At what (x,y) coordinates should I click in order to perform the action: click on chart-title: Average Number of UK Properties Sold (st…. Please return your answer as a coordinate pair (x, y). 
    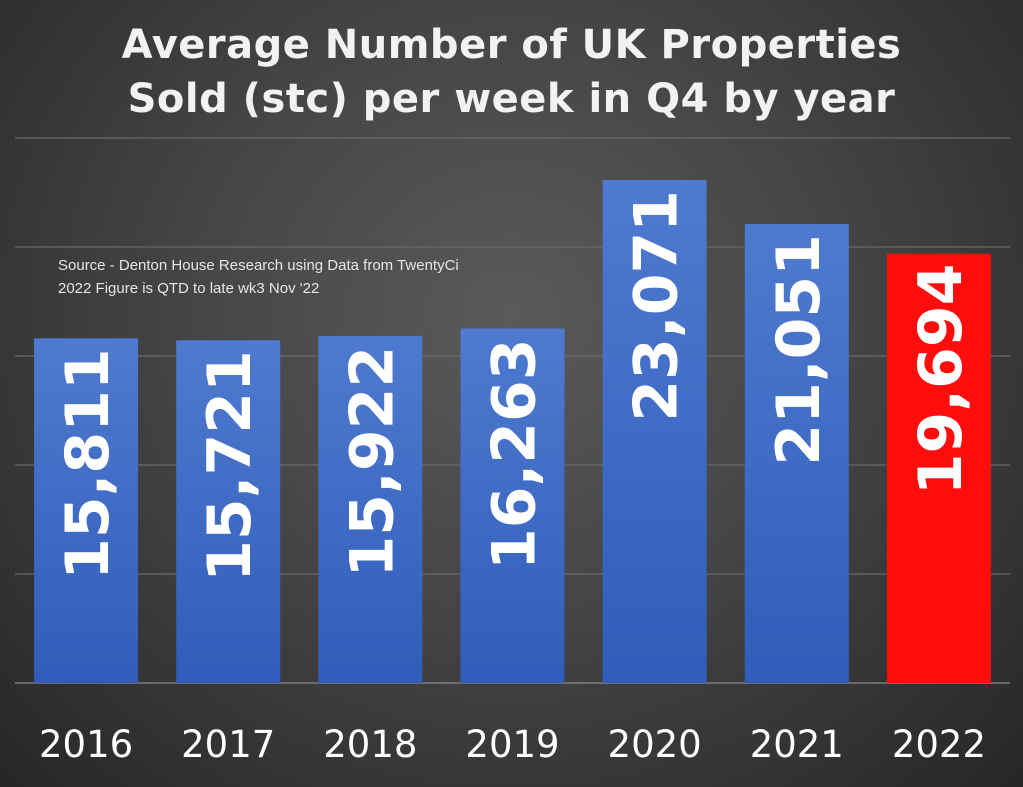
    Looking at the image, I should click on (511, 72).